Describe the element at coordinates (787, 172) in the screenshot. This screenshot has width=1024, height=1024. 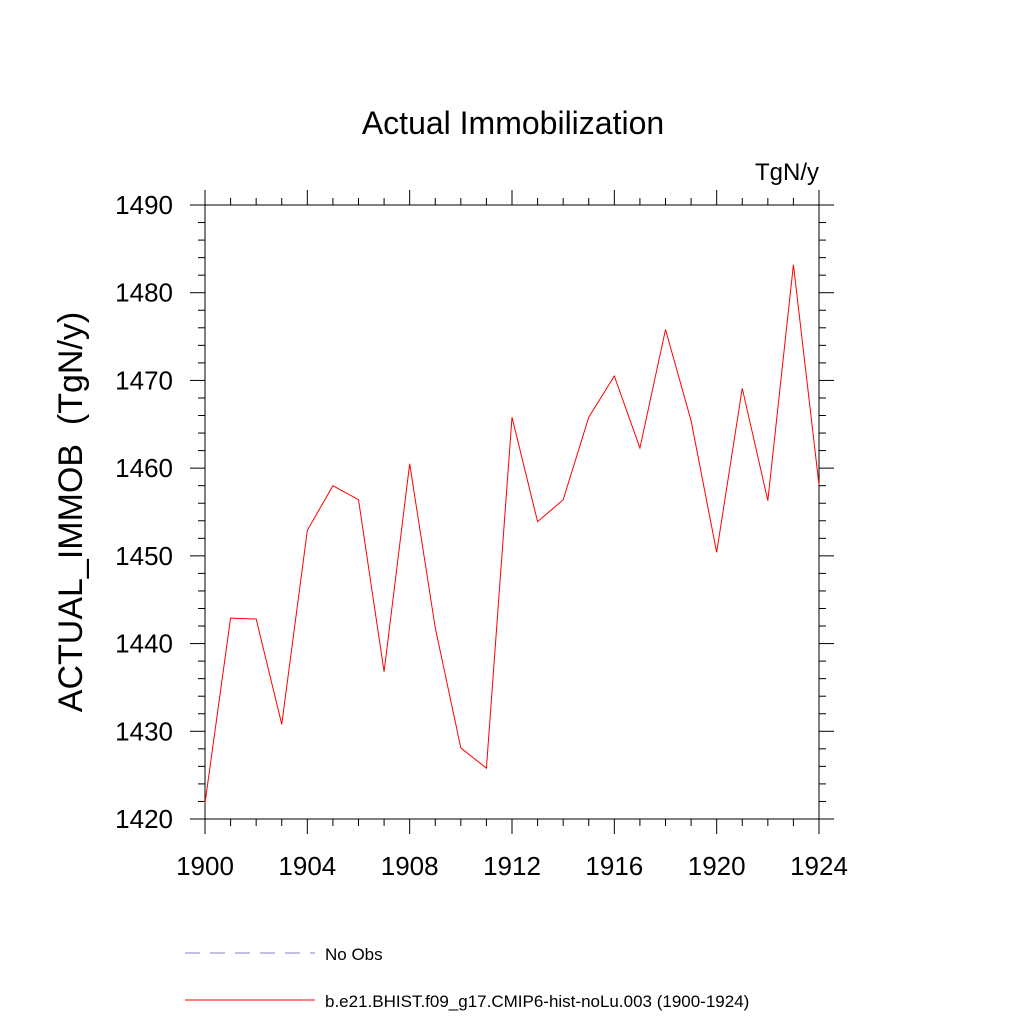
I see `units-label: TgN/y` at that location.